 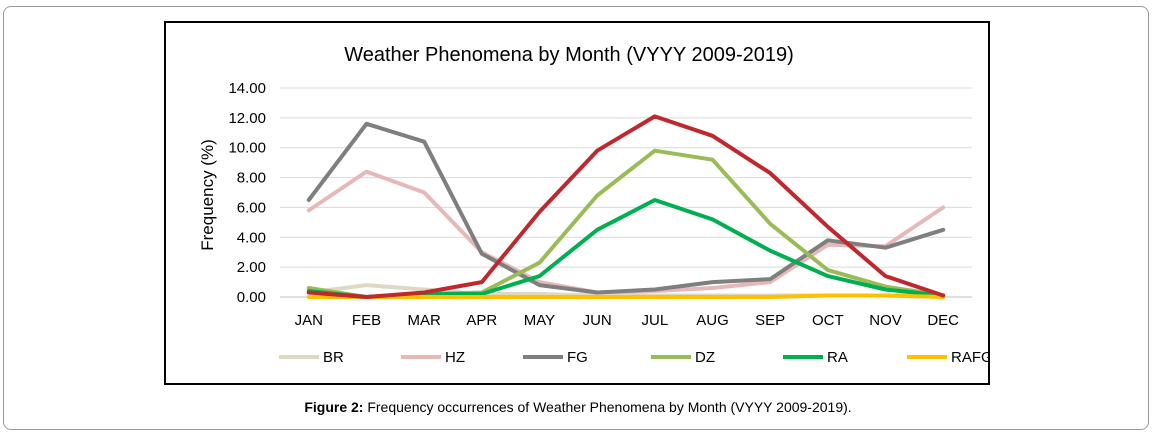 What do you see at coordinates (828, 320) in the screenshot?
I see `x-tick-label: OCT` at bounding box center [828, 320].